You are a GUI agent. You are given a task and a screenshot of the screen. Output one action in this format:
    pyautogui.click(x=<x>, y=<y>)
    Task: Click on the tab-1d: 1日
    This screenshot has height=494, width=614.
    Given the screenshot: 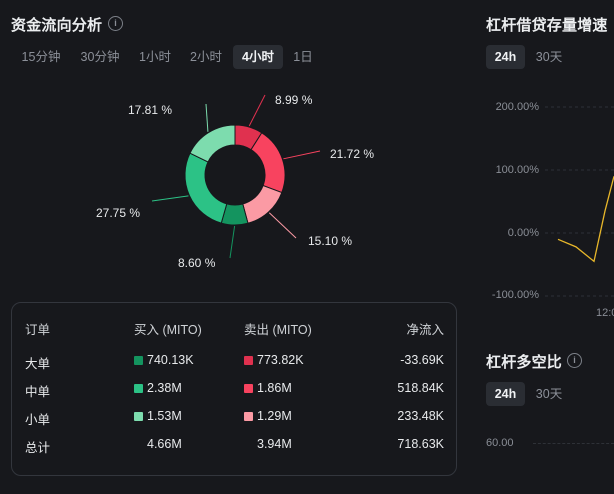 What is the action you would take?
    pyautogui.click(x=303, y=57)
    